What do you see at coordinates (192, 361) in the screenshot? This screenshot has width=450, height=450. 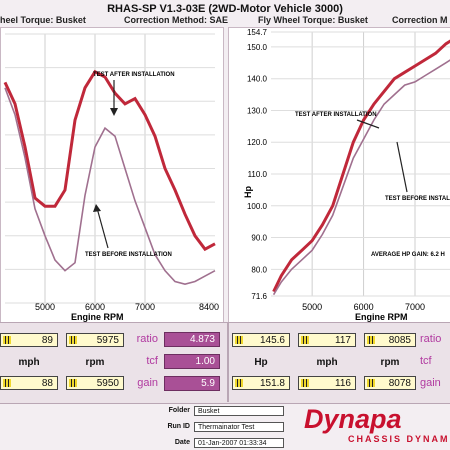 I see `tcf-value: 1.00` at bounding box center [192, 361].